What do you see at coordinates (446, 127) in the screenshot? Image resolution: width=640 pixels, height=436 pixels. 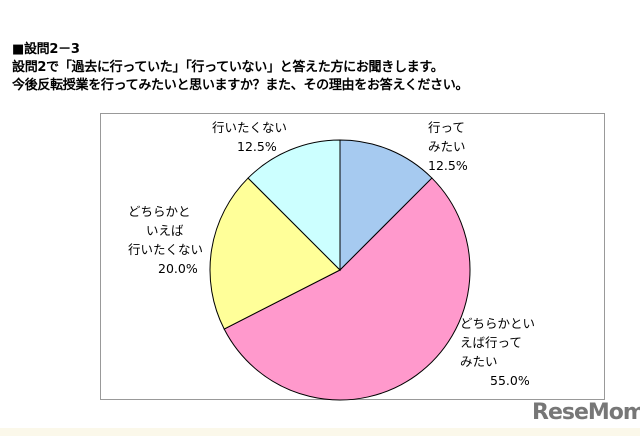 I see `slice-category-label: 行って` at bounding box center [446, 127].